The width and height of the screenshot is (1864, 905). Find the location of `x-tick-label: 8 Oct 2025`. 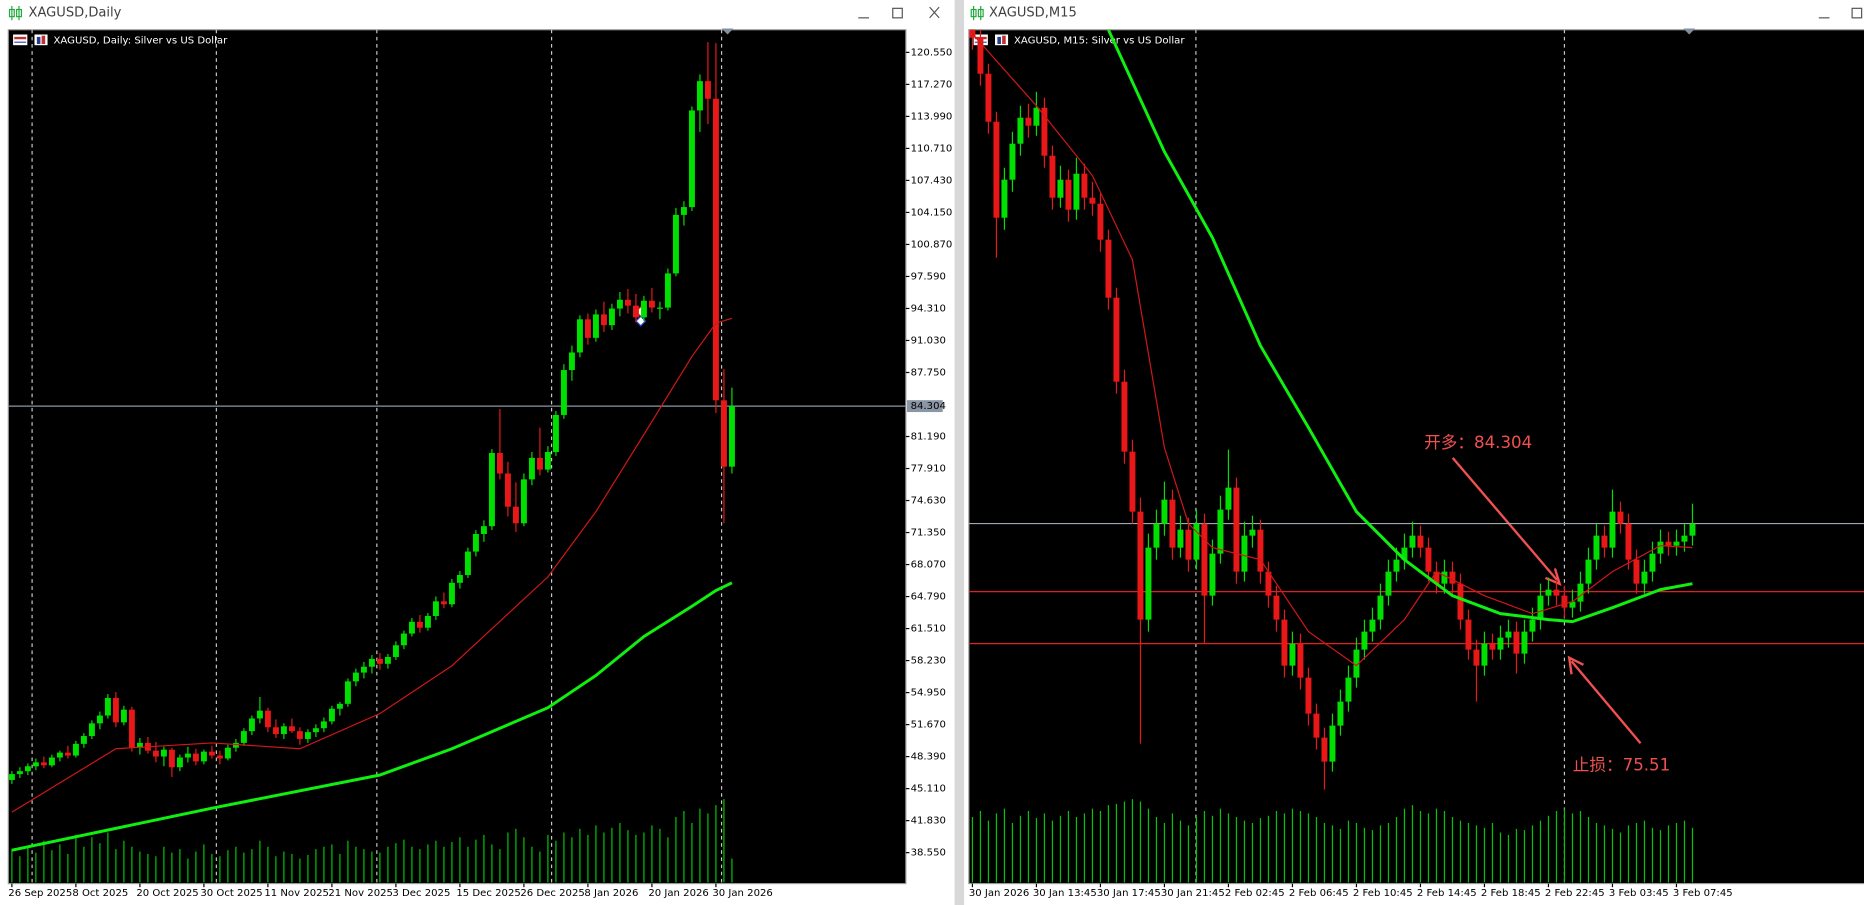

x-tick-label: 8 Oct 2025 is located at coordinates (100, 893).